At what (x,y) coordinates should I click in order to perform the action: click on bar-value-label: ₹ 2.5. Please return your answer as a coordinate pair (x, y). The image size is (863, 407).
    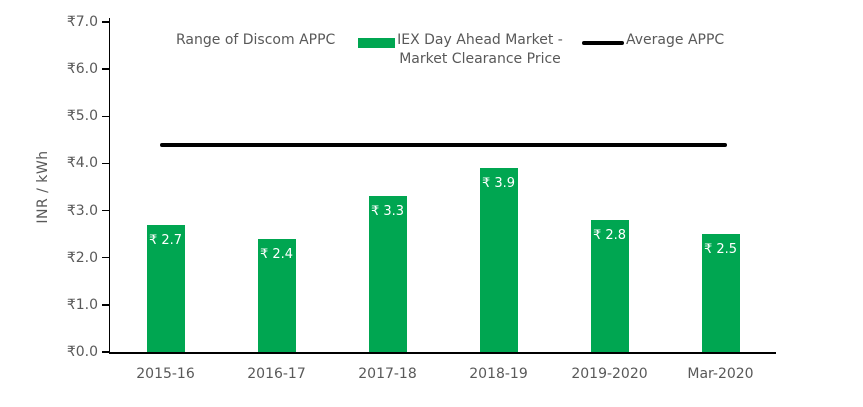
    Looking at the image, I should click on (720, 250).